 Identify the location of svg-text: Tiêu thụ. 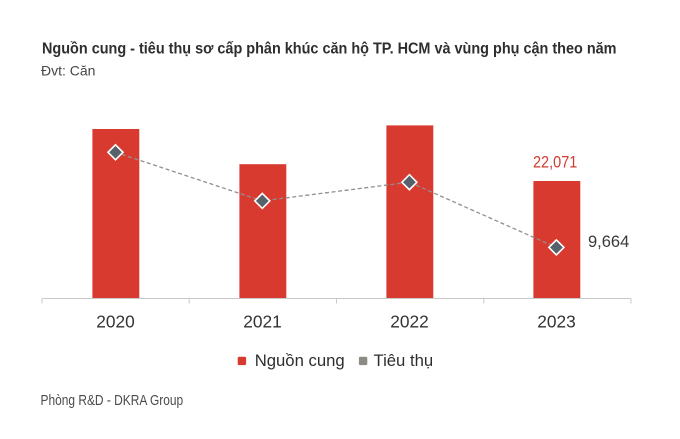
(404, 360).